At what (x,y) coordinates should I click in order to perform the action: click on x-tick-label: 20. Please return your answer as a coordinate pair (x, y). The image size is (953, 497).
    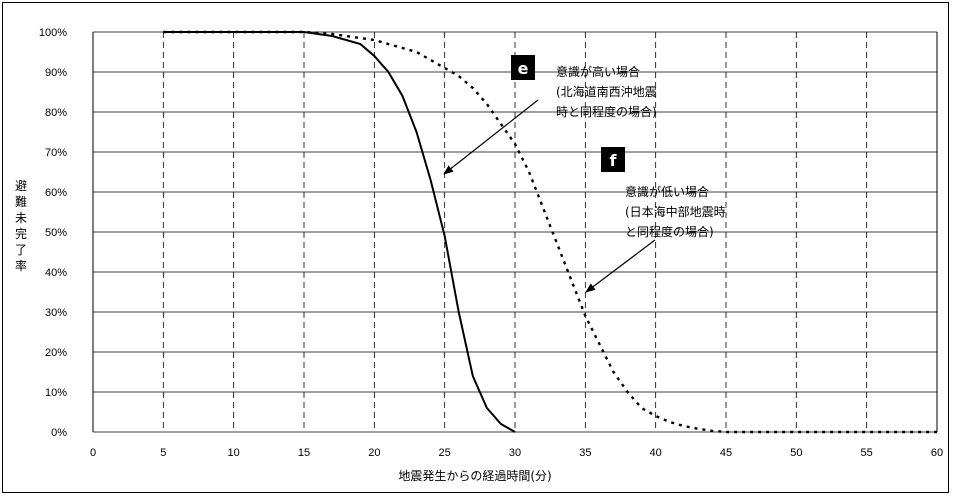
    Looking at the image, I should click on (374, 453).